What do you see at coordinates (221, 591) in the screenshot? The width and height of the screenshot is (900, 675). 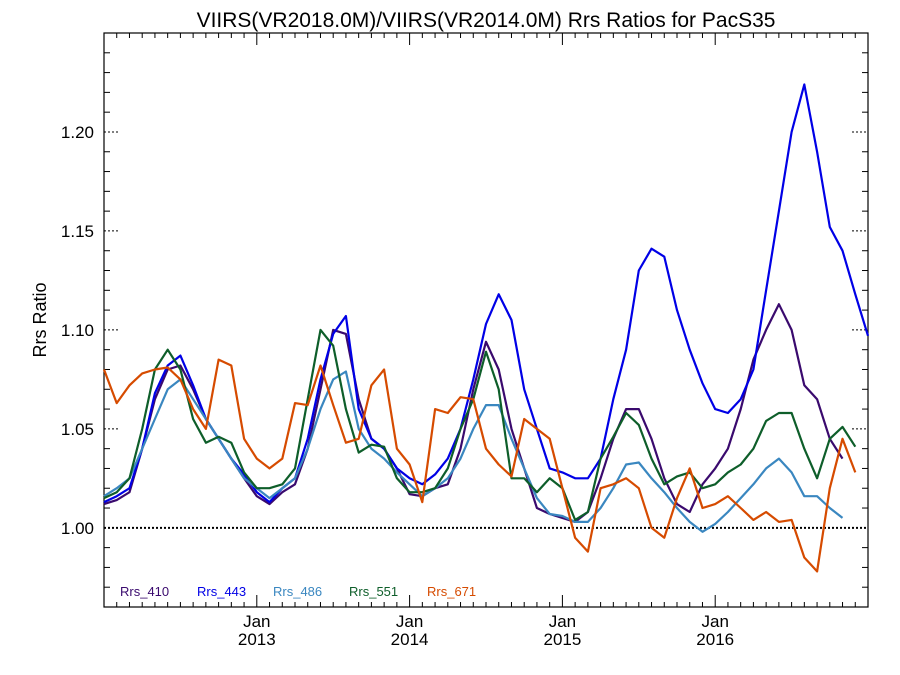 I see `legend-entry: Rrs_443` at bounding box center [221, 591].